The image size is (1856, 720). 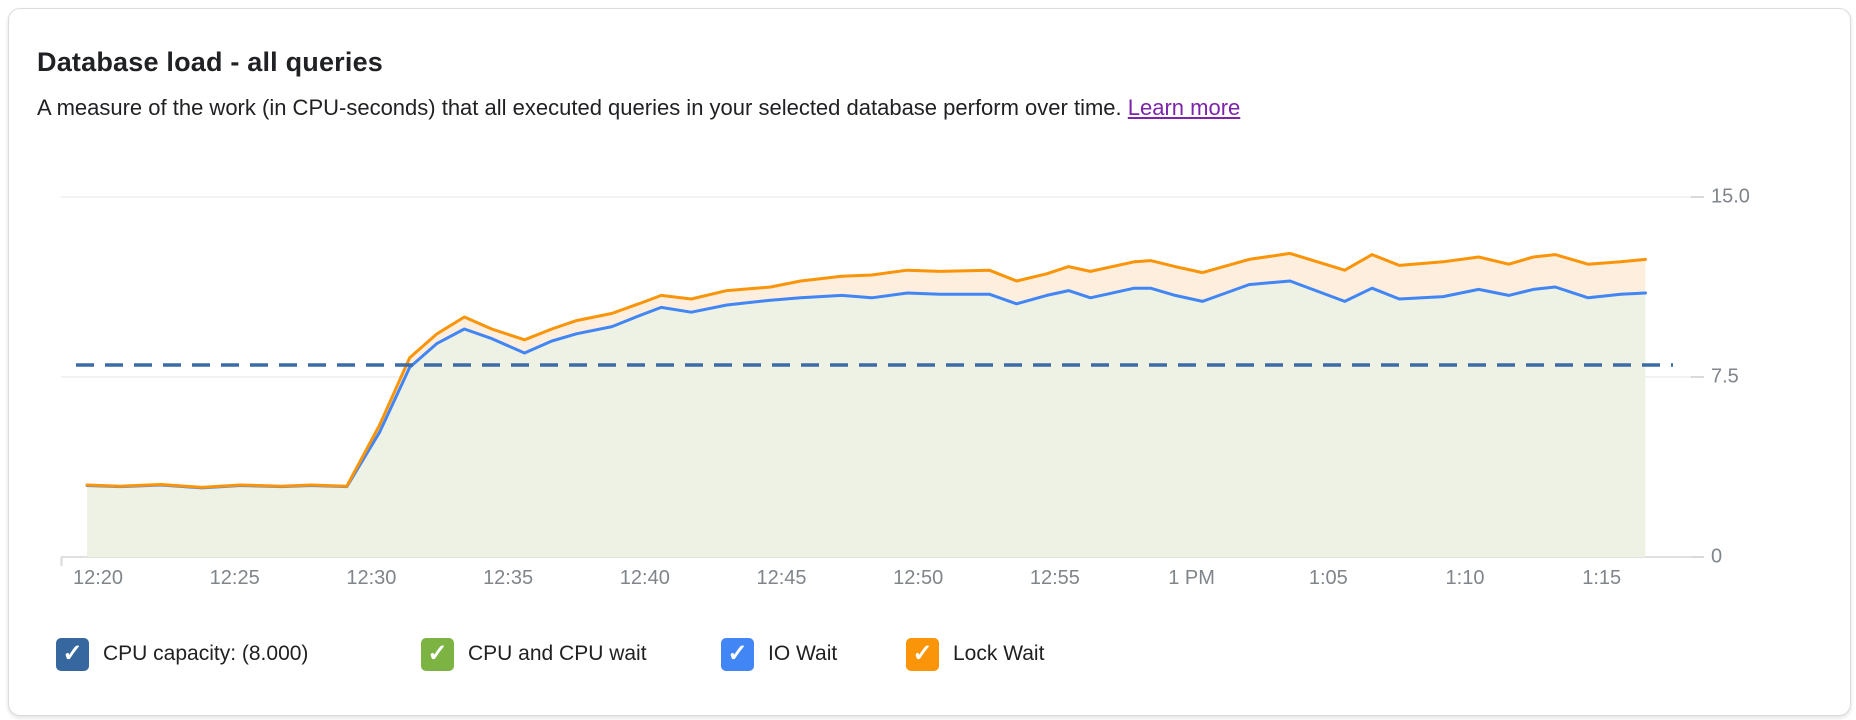 What do you see at coordinates (1191, 578) in the screenshot?
I see `x-axis-label: 1 PM` at bounding box center [1191, 578].